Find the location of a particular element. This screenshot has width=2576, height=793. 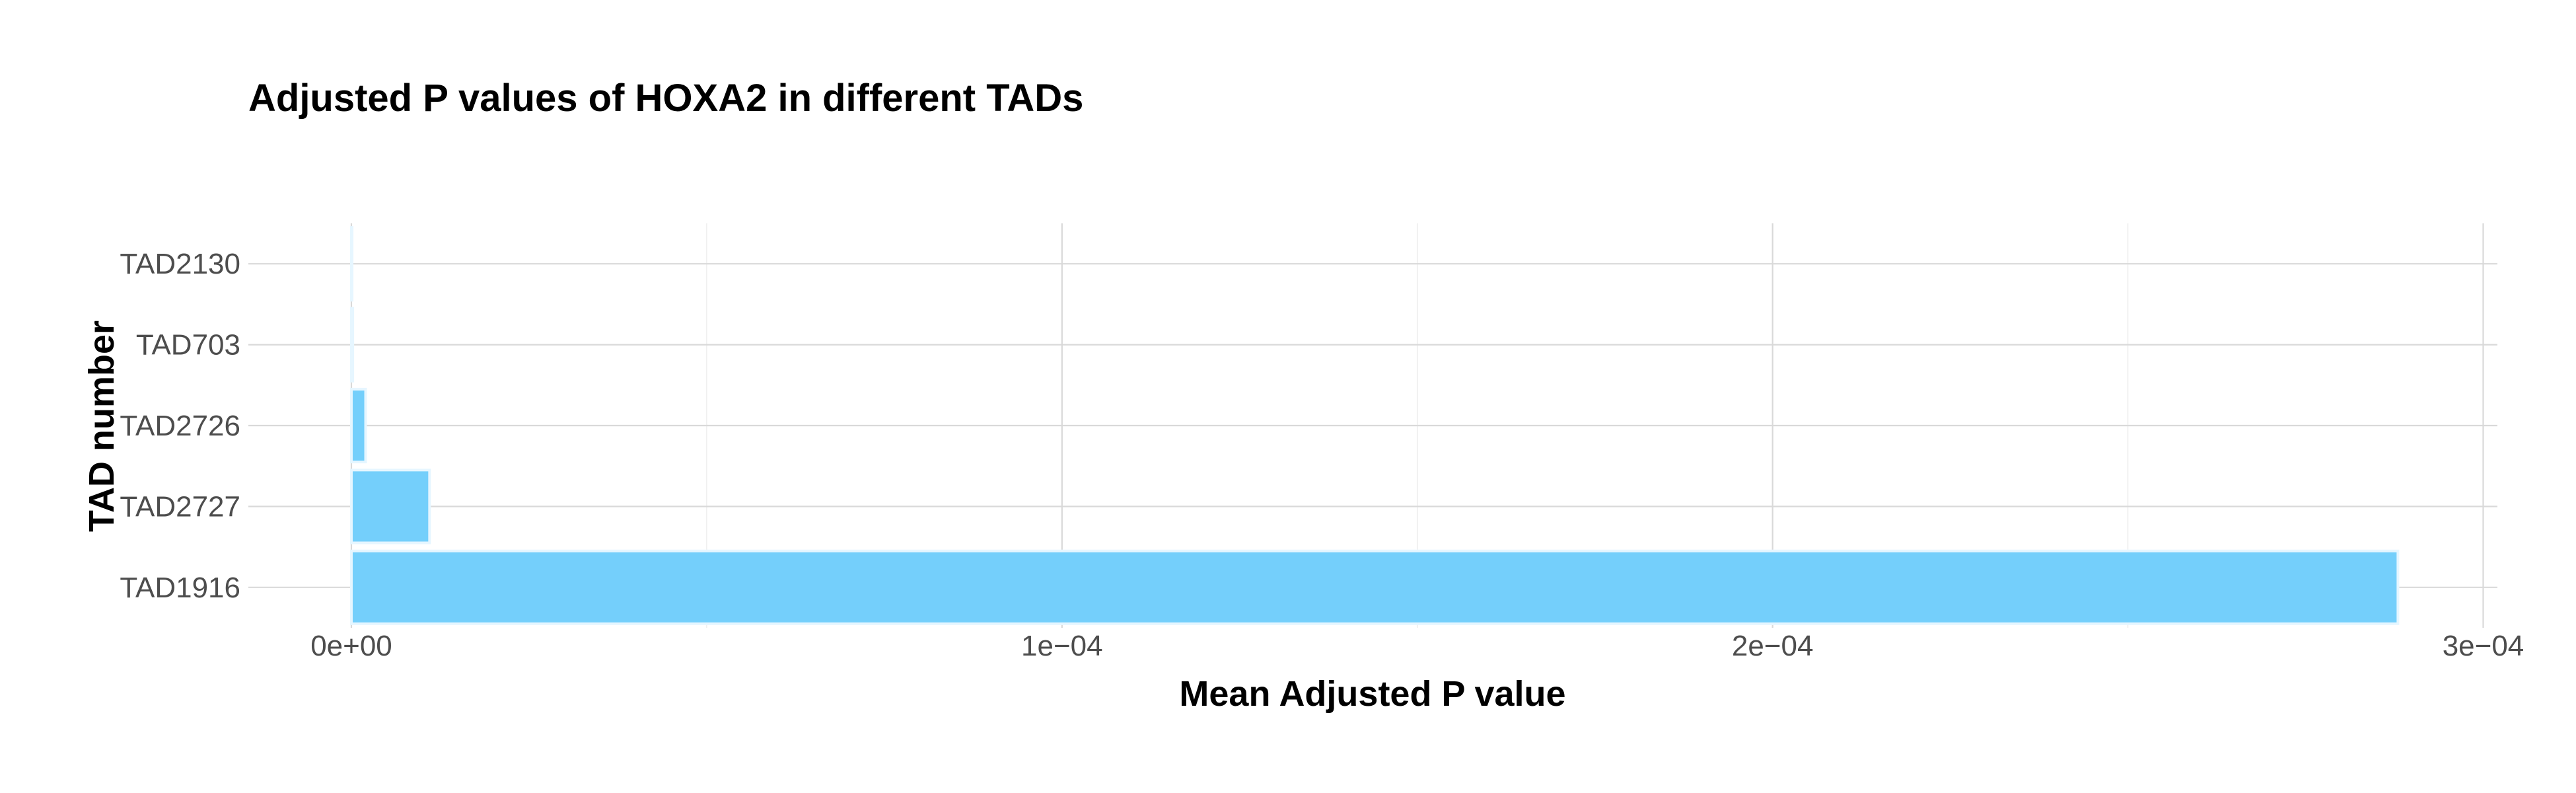

y-axis-tick-labels: TAD2130 TAD703 TAD2726 TAD2727 TAD1916 is located at coordinates (180, 426).